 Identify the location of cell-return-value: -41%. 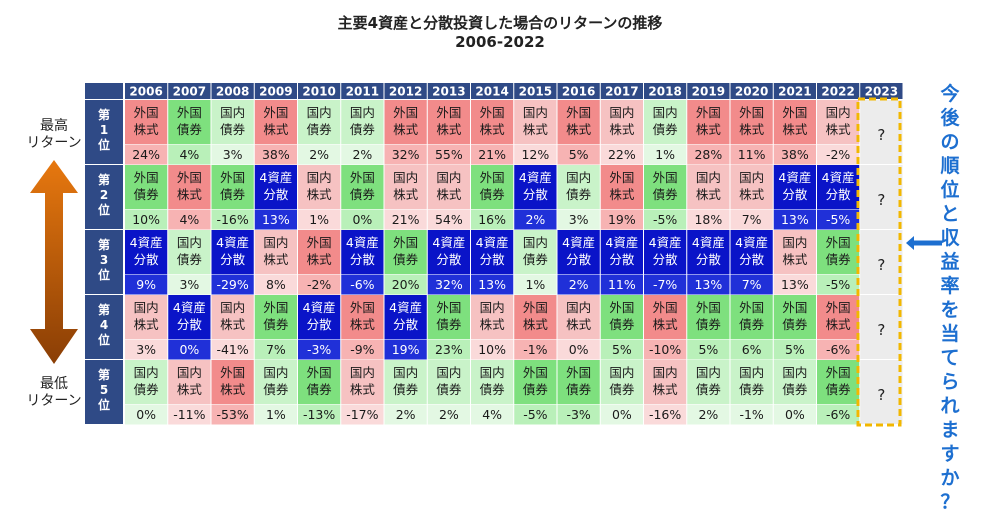
(232, 349).